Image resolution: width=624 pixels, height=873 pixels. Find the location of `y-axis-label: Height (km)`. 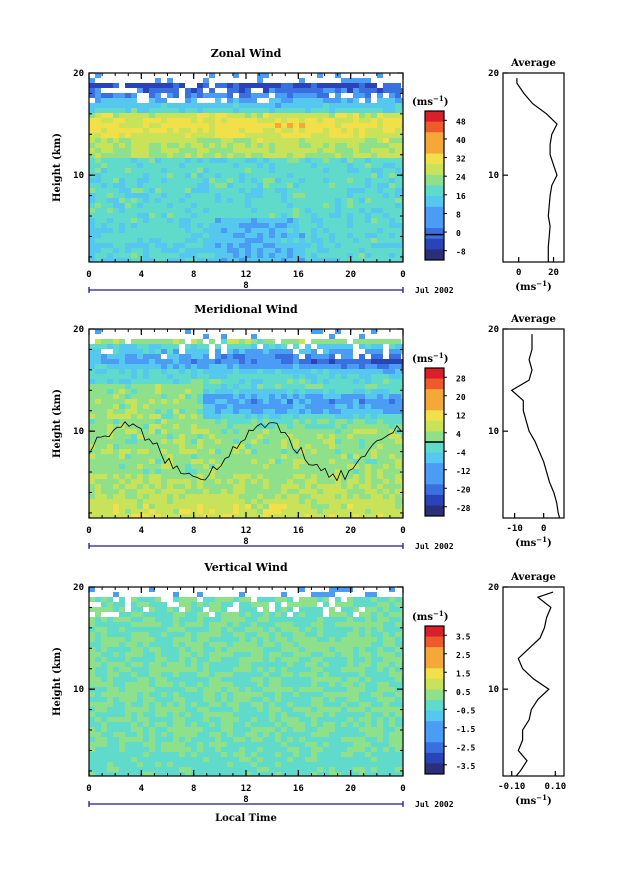

y-axis-label: Height (km) is located at coordinates (57, 423).